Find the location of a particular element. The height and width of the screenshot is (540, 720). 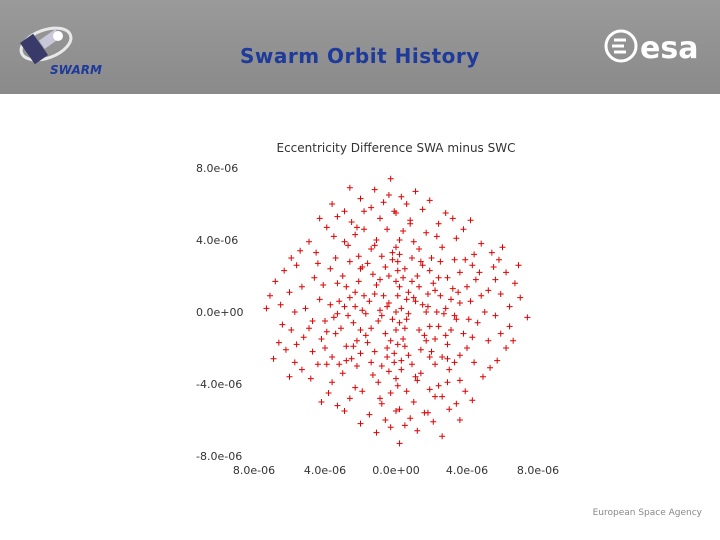

y-tick-label: -8.0e-06 is located at coordinates (219, 456).